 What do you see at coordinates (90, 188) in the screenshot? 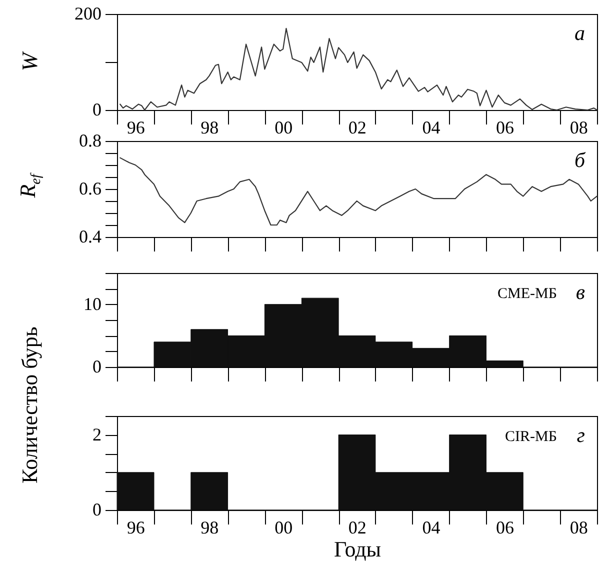
I see `y-tick-label: 0.6` at bounding box center [90, 188].